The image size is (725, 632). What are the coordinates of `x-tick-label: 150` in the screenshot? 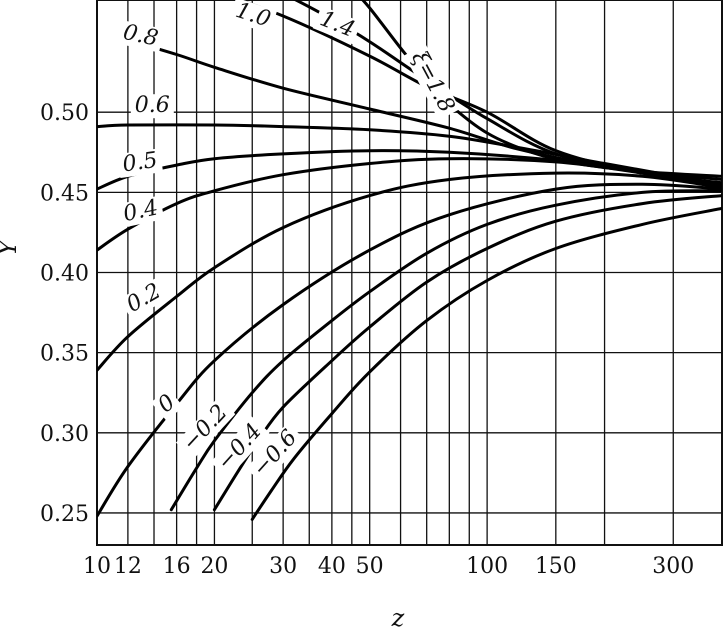 It's located at (556, 566).